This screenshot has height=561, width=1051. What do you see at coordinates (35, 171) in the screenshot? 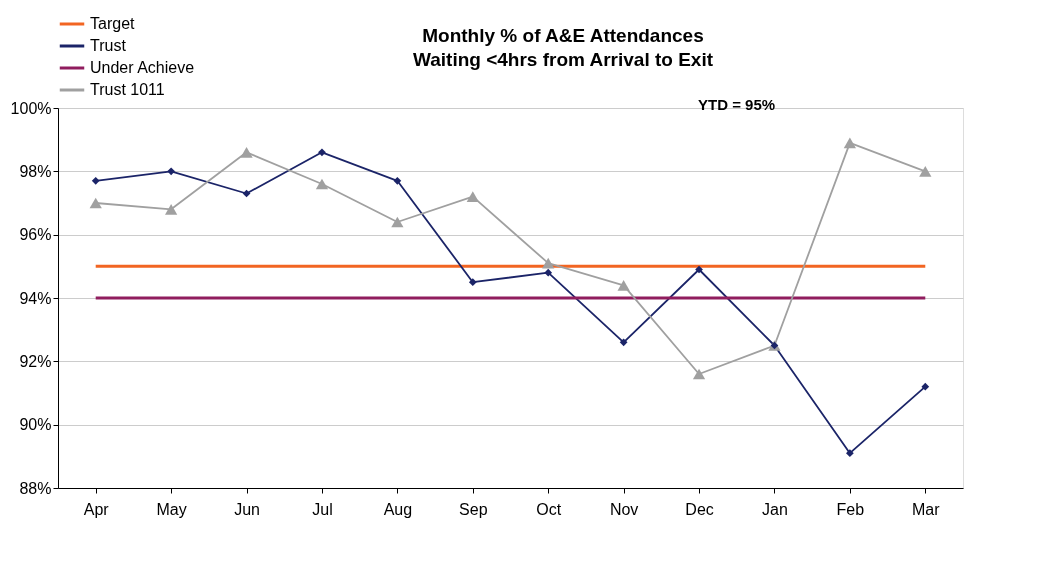
I see `y-tick-label: 98%` at bounding box center [35, 171].